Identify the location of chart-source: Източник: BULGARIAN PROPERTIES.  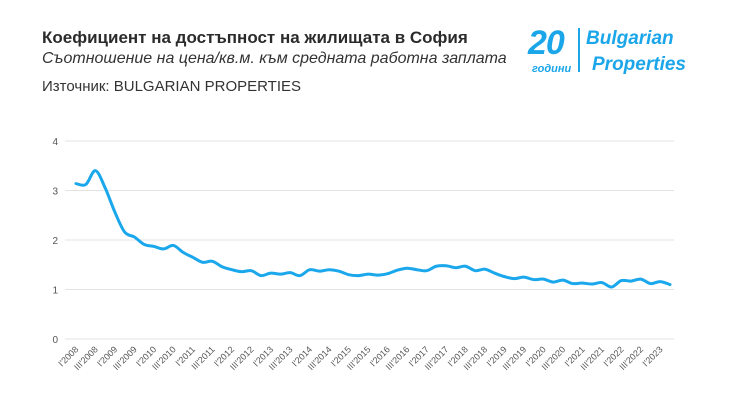
(172, 86).